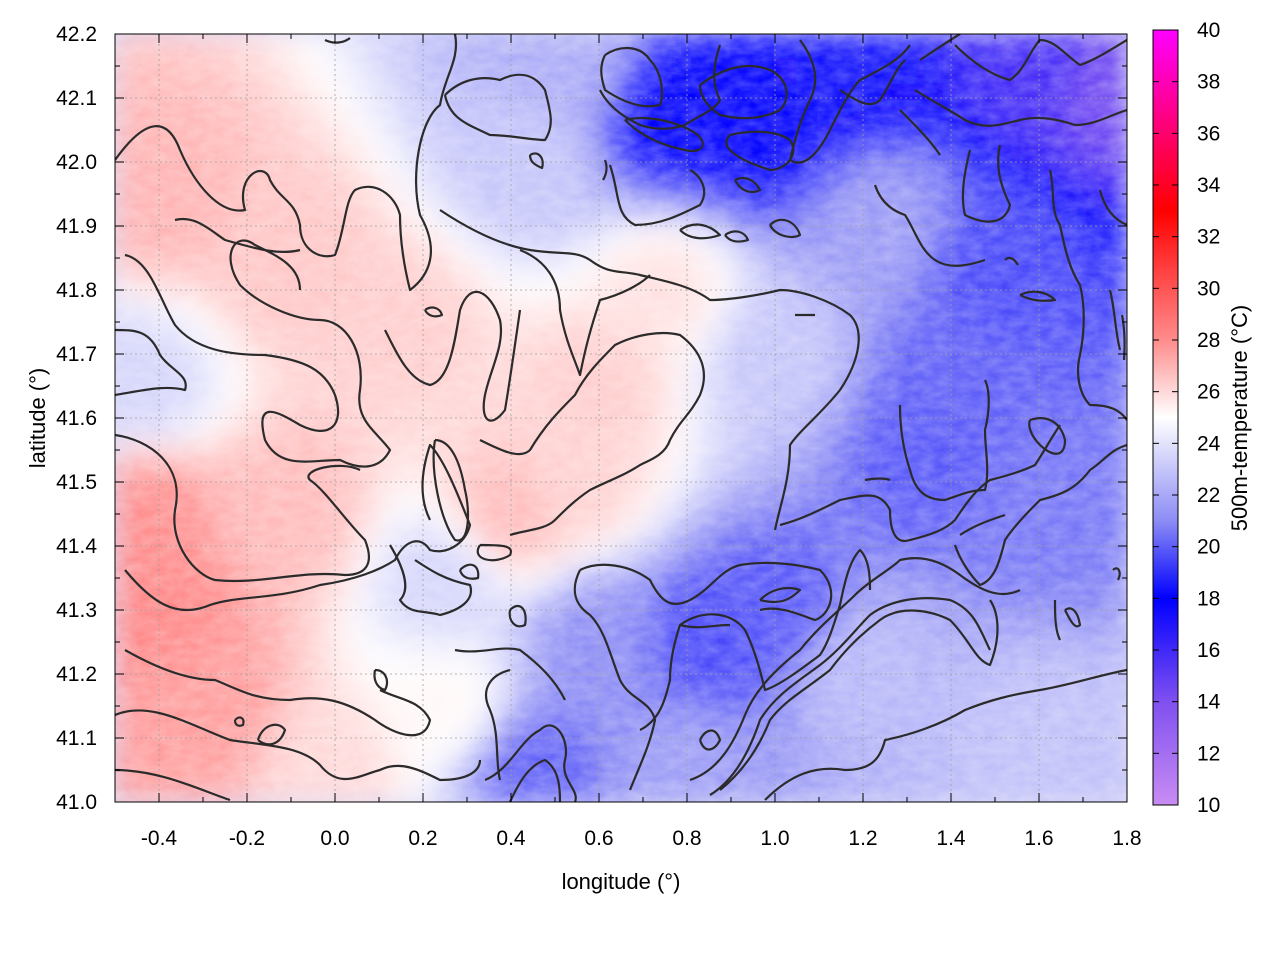 This screenshot has height=960, width=1280. What do you see at coordinates (76, 162) in the screenshot?
I see `y-tick-label: 42.0` at bounding box center [76, 162].